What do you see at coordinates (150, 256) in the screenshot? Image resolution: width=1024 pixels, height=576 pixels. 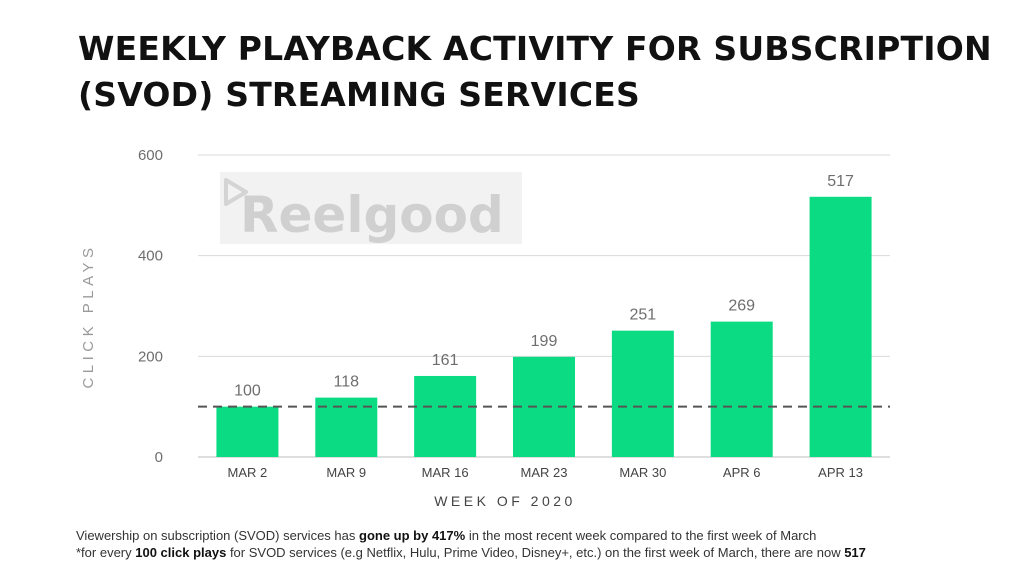 I see `y-tick-label: 400` at bounding box center [150, 256].